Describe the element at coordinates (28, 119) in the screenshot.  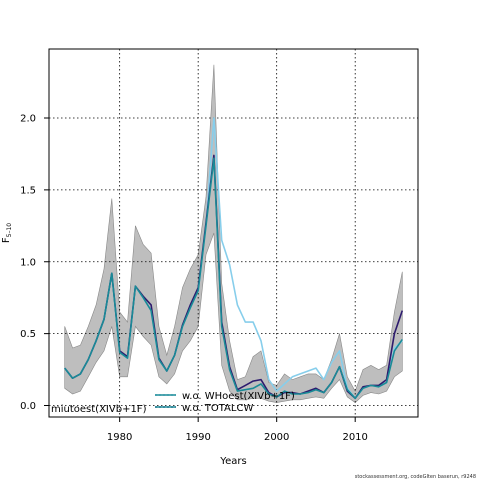
I see `y-tick-label-4: 2.0` at that location.